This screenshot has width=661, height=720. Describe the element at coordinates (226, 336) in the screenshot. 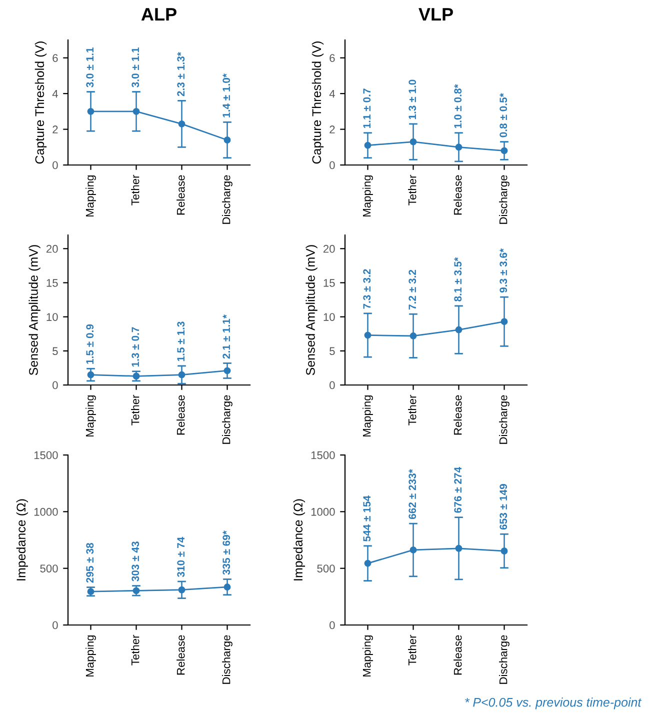

I see `data-label: 2.1 ± 1.1*` at that location.